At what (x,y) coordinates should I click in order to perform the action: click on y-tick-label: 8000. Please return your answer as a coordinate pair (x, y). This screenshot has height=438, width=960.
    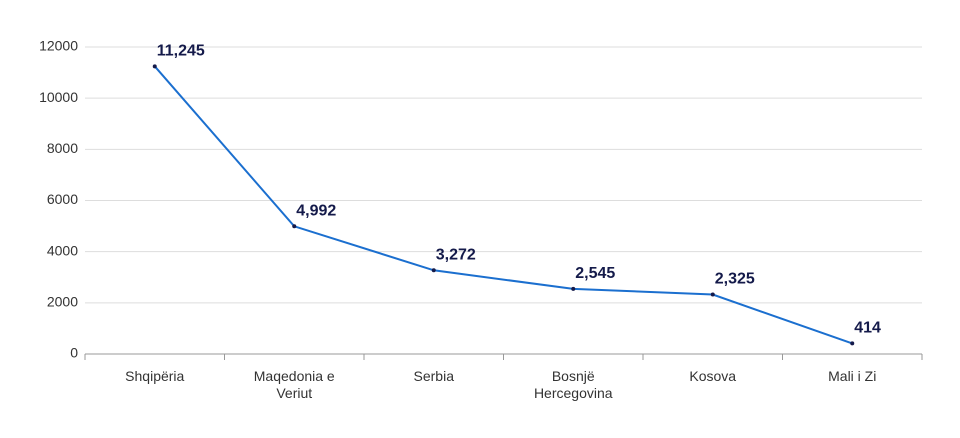
    Looking at the image, I should click on (62, 148).